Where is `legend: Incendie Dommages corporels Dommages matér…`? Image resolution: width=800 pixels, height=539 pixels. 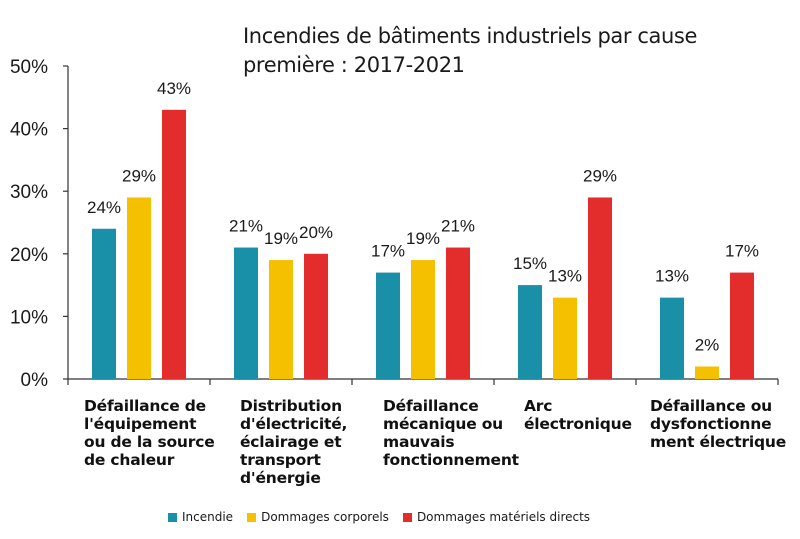
legend: Incendie Dommages corporels Dommages matér… is located at coordinates (386, 517).